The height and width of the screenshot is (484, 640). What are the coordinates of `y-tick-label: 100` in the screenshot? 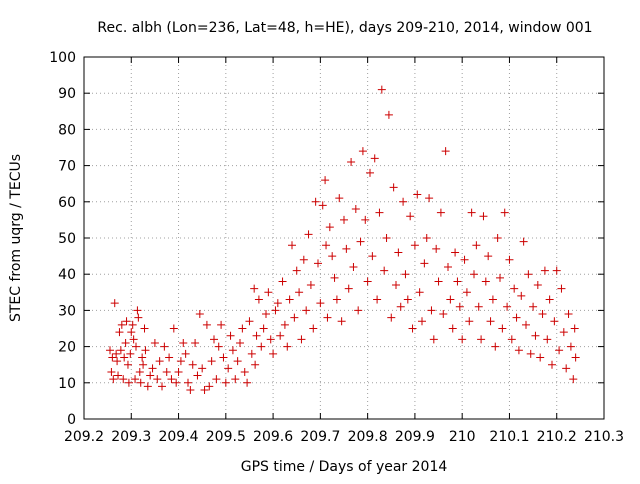 It's located at (62, 58).